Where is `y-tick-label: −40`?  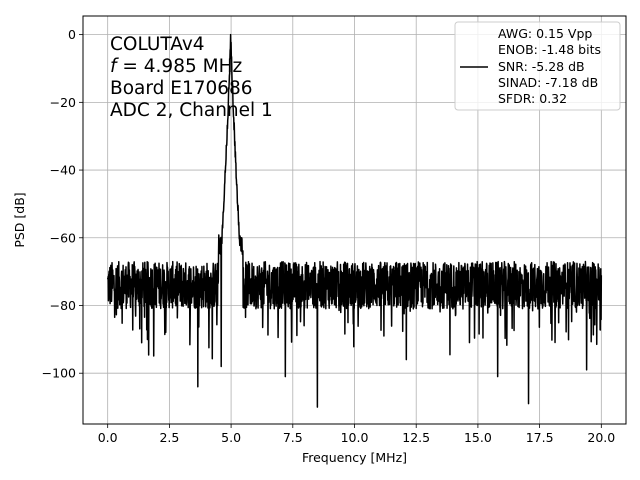 y-tick-label: −40 is located at coordinates (63, 170).